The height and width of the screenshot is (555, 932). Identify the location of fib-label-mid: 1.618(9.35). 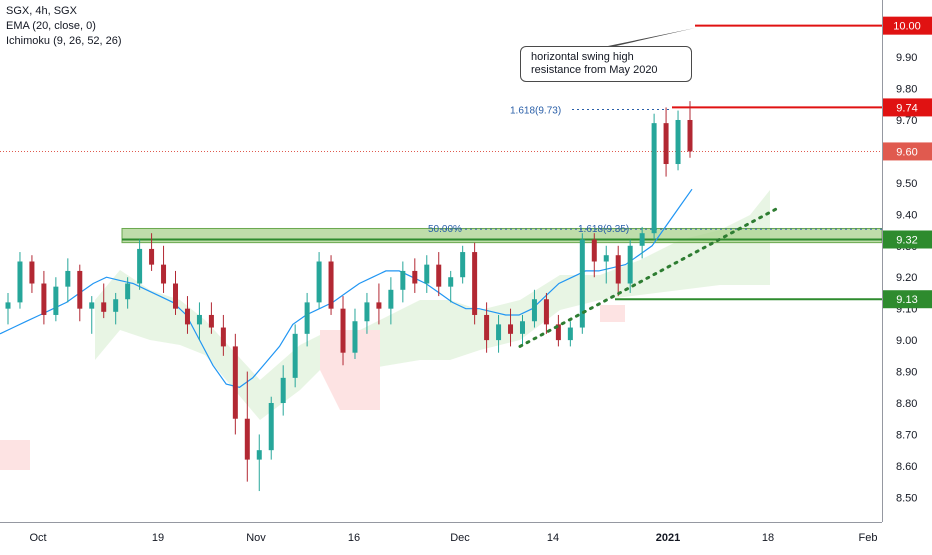
(603, 229).